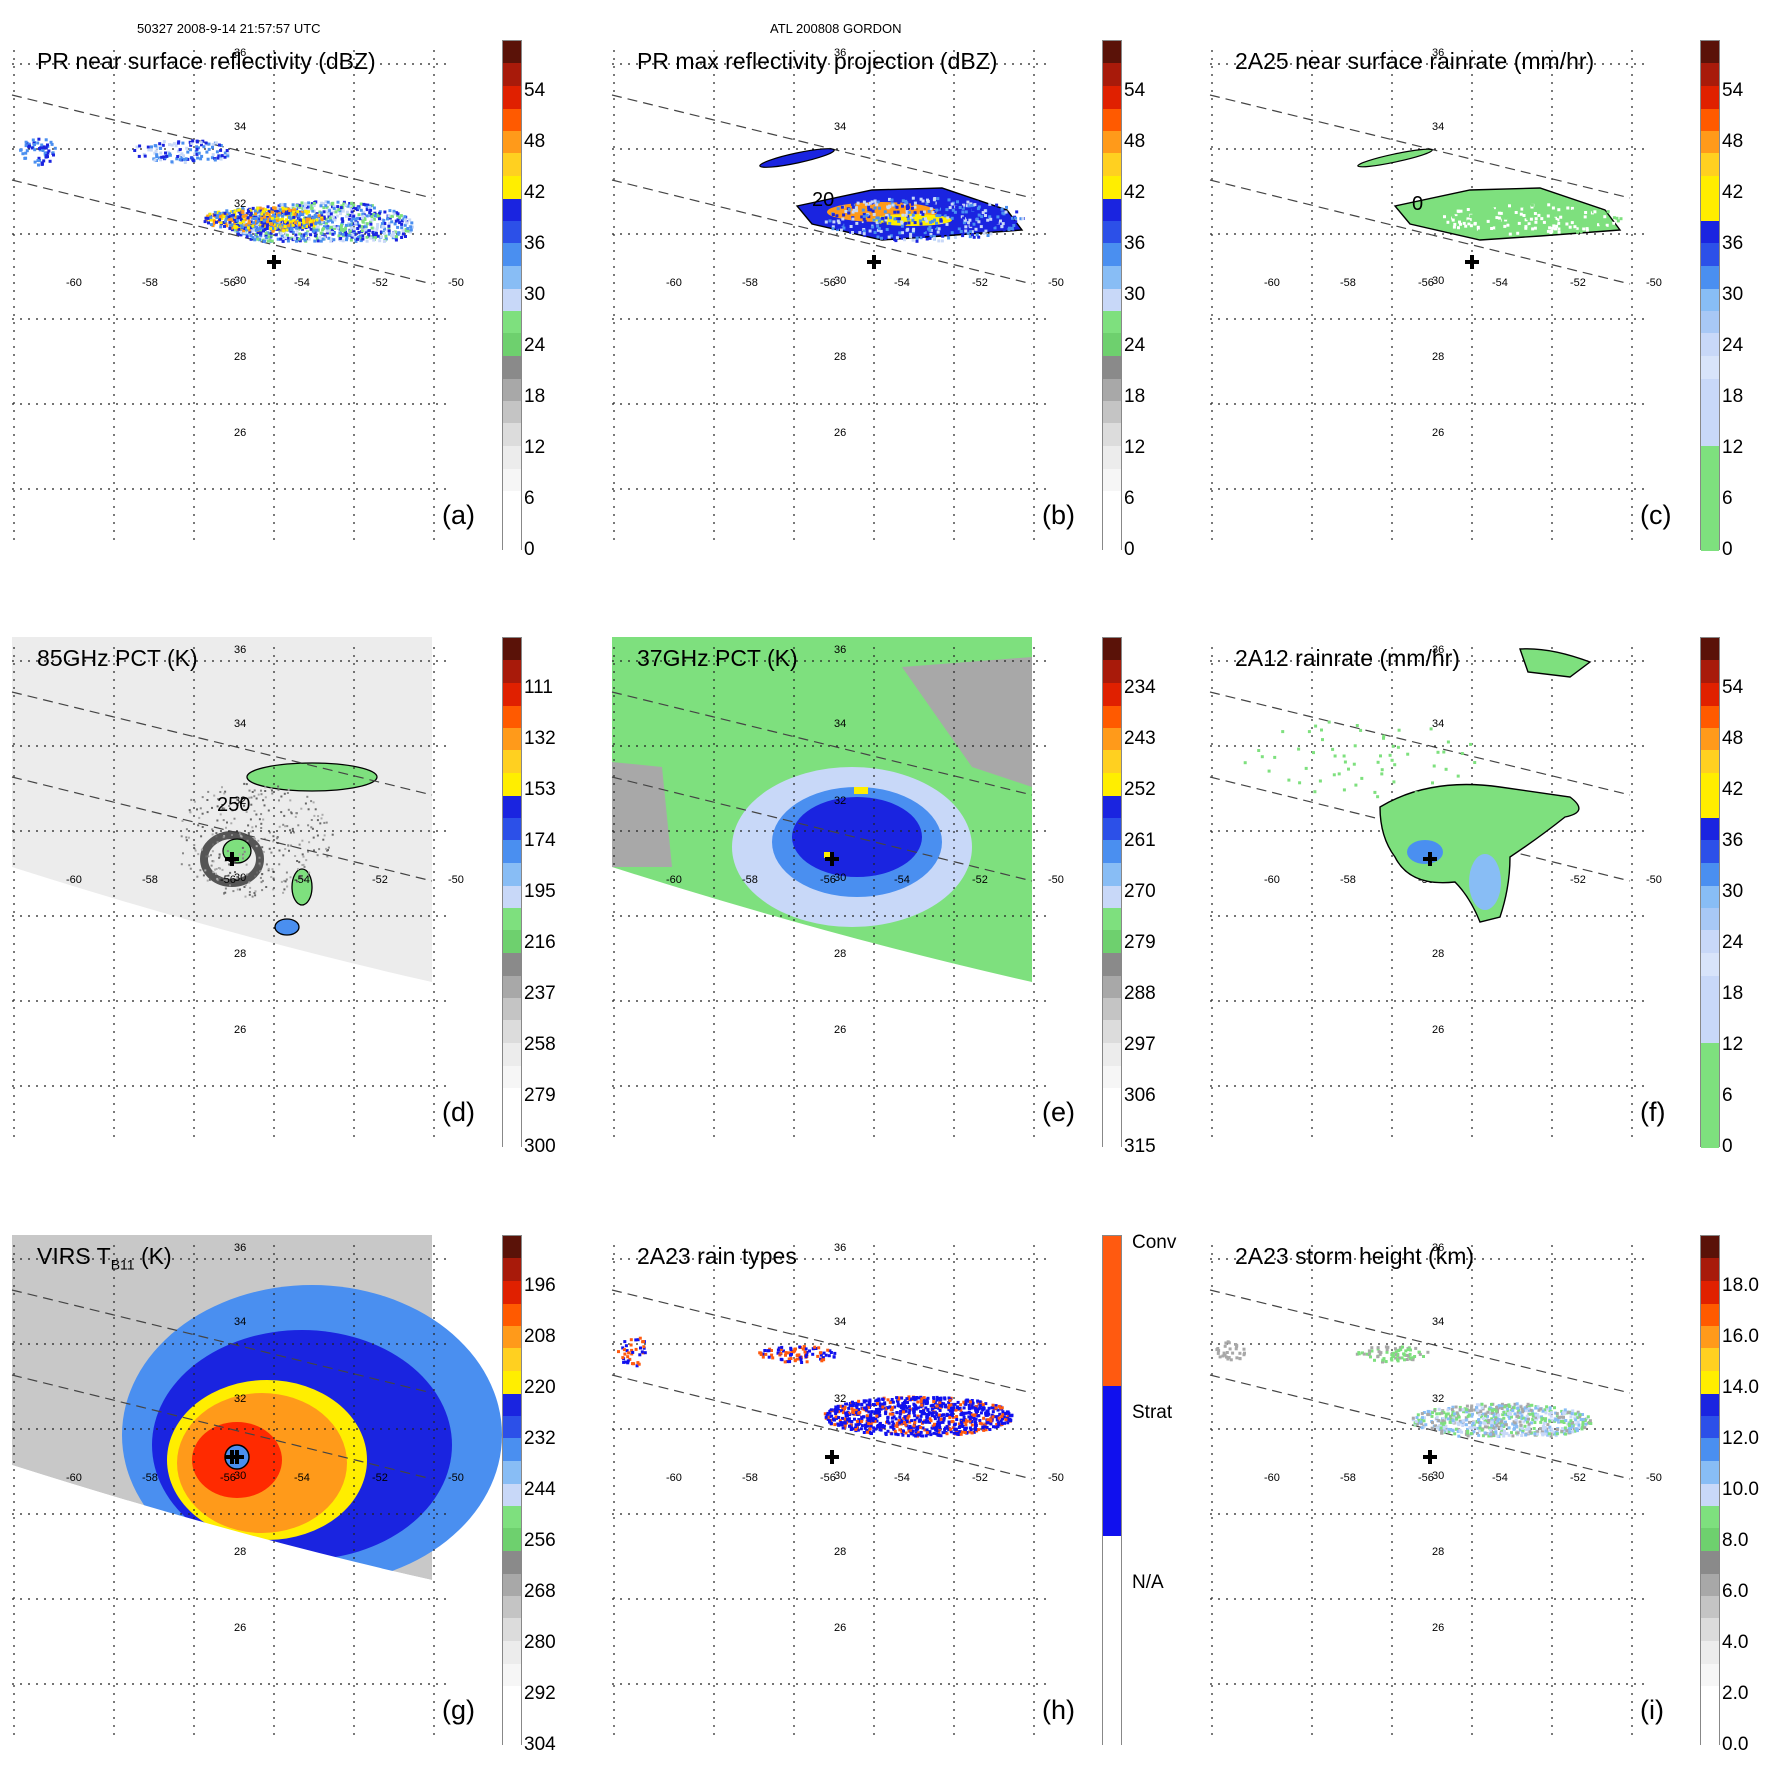 The image size is (1771, 1771). Describe the element at coordinates (836, 28) in the screenshot. I see `storm-name-header: ATL 200808 GORDON` at that location.